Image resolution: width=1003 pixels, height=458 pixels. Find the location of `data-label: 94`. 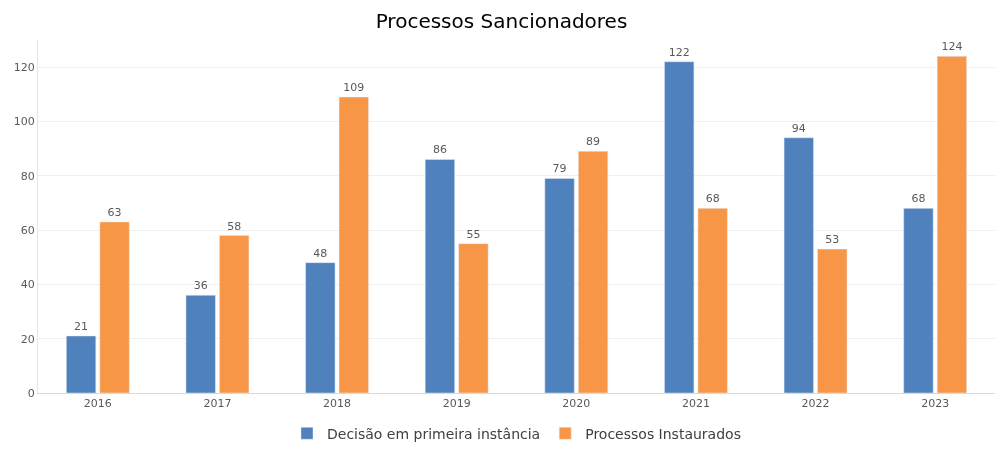

data-label: 94 is located at coordinates (798, 128).